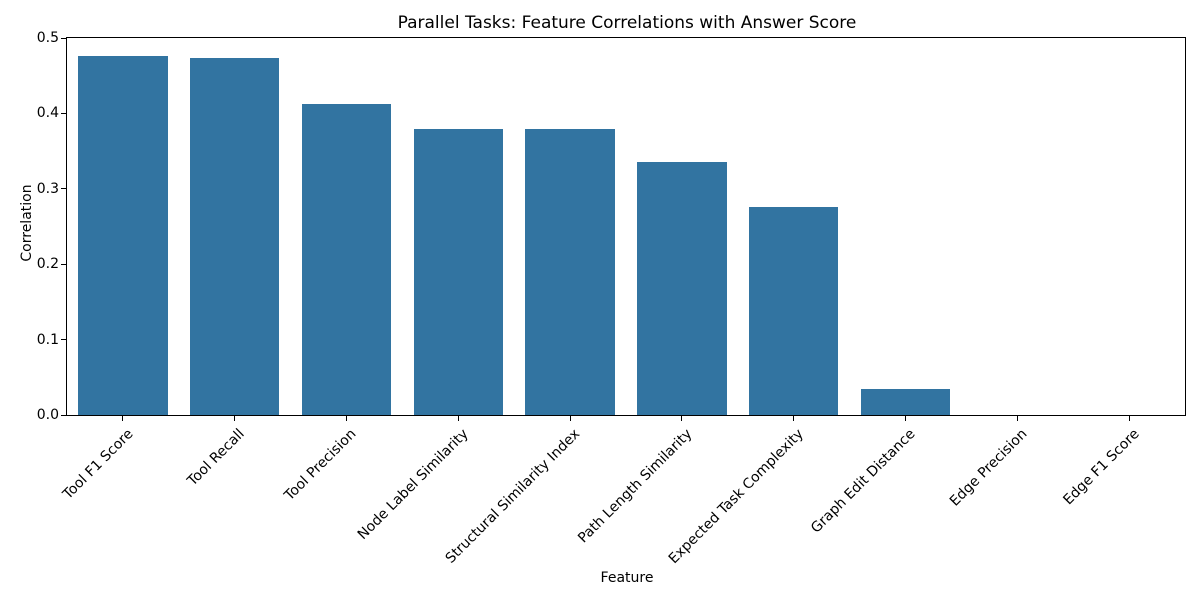  I want to click on x-tick-label-edge-precision: Edge Precision, so click(989, 468).